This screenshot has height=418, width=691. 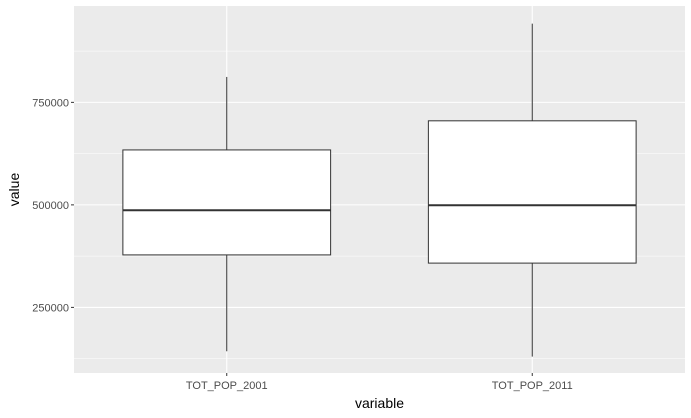 What do you see at coordinates (50, 206) in the screenshot?
I see `y-tick-label: 500000` at bounding box center [50, 206].